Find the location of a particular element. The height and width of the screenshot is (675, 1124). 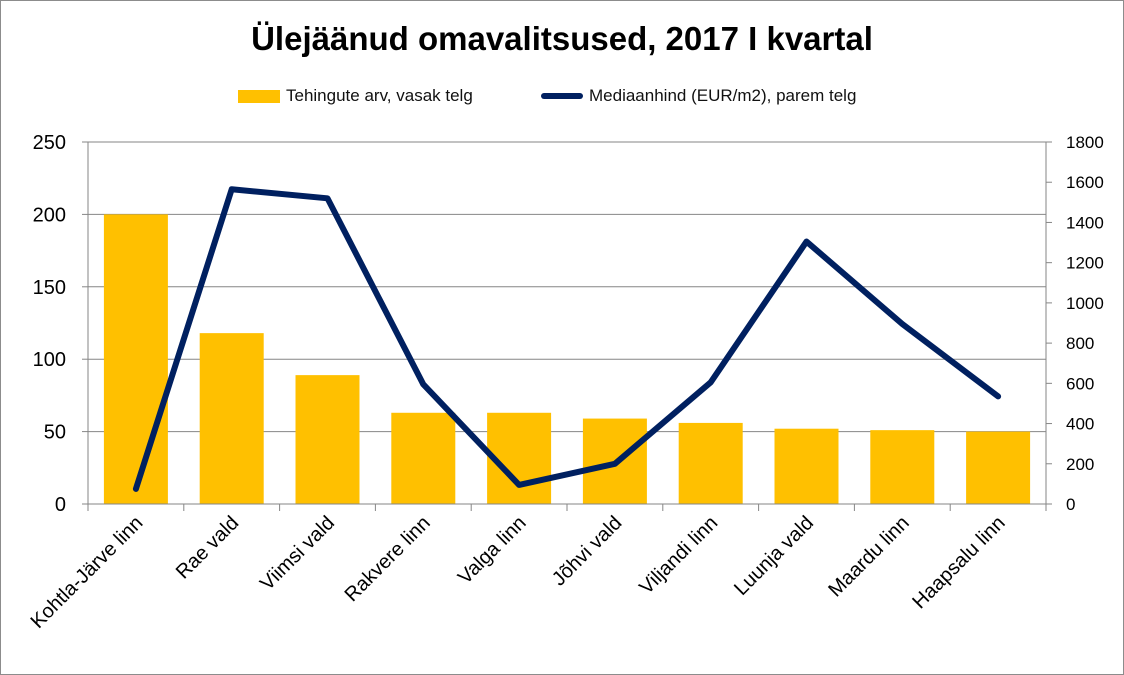

left-tick-label-0: 0 is located at coordinates (60, 505).